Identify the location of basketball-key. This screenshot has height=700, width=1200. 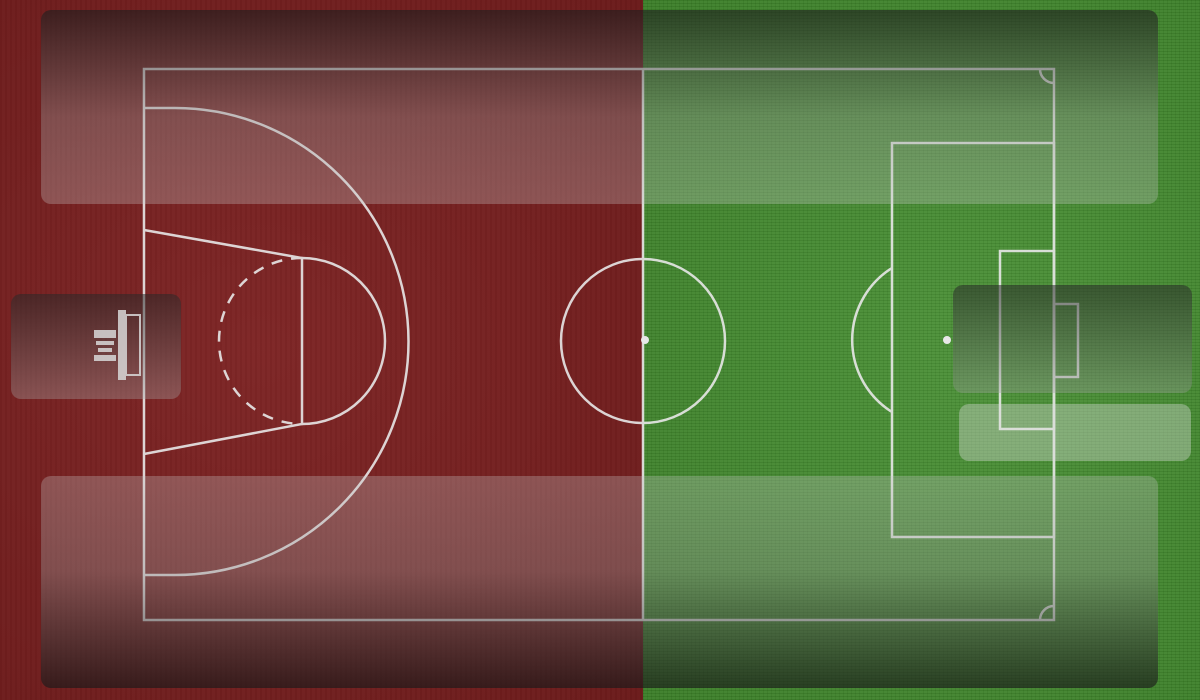
(223, 342).